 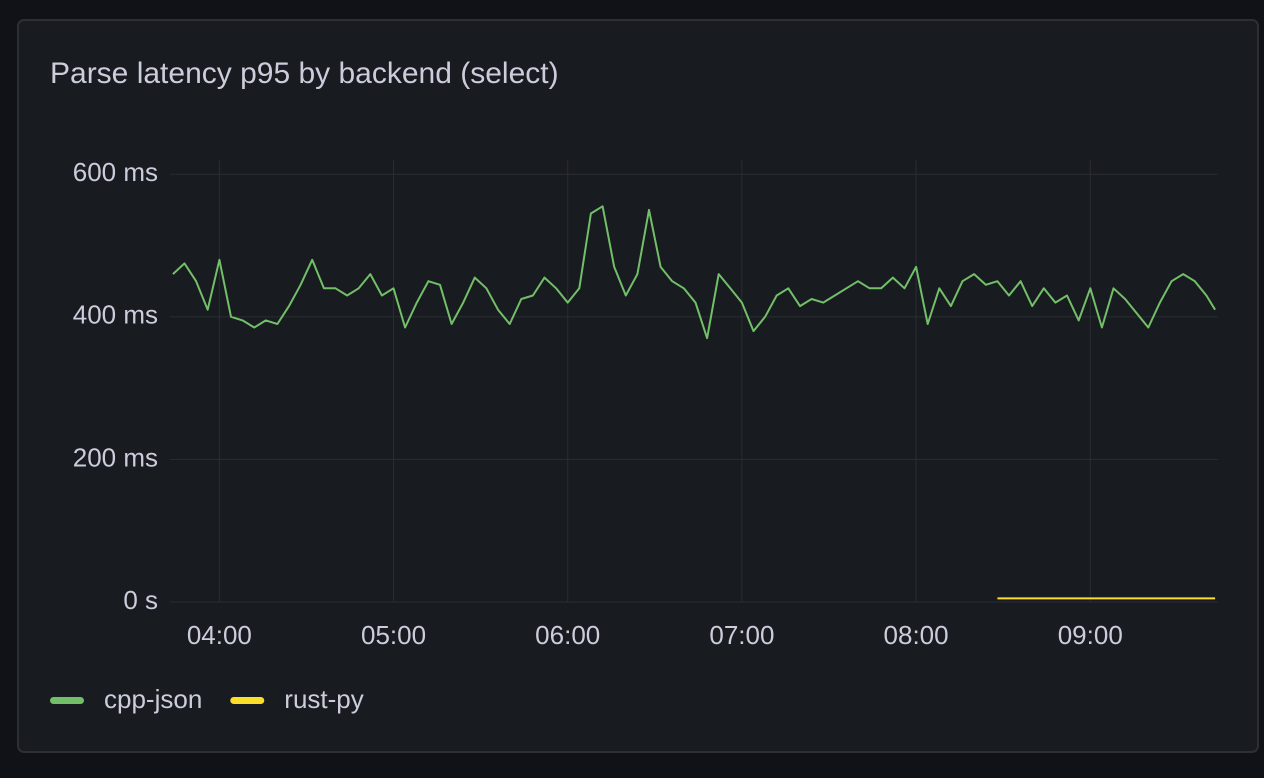 I want to click on x-tick-label: 07:00, so click(x=741, y=635).